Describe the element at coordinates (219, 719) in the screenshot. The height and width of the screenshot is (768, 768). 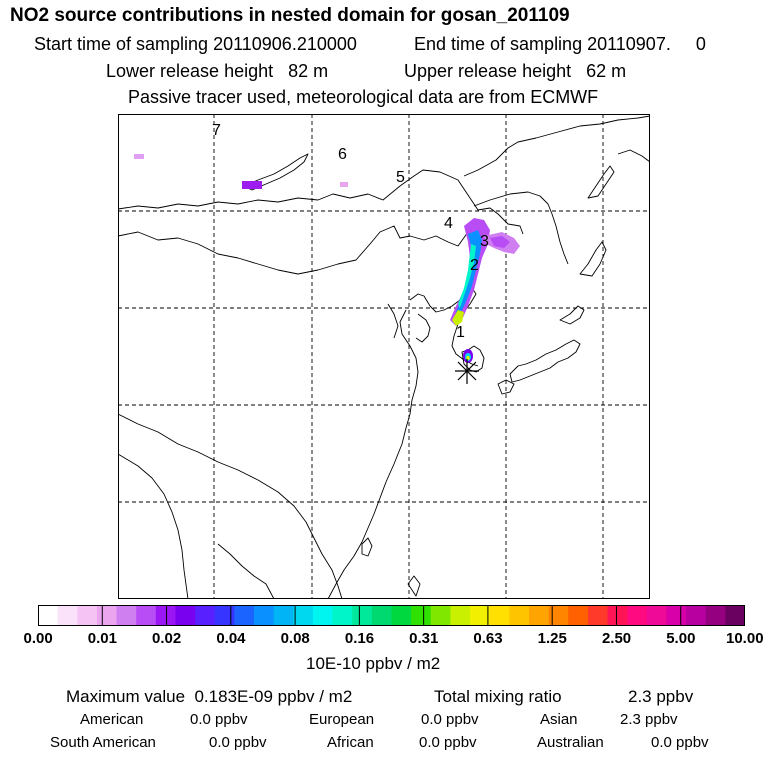
I see `region-american-value: 0.0 ppbv` at that location.